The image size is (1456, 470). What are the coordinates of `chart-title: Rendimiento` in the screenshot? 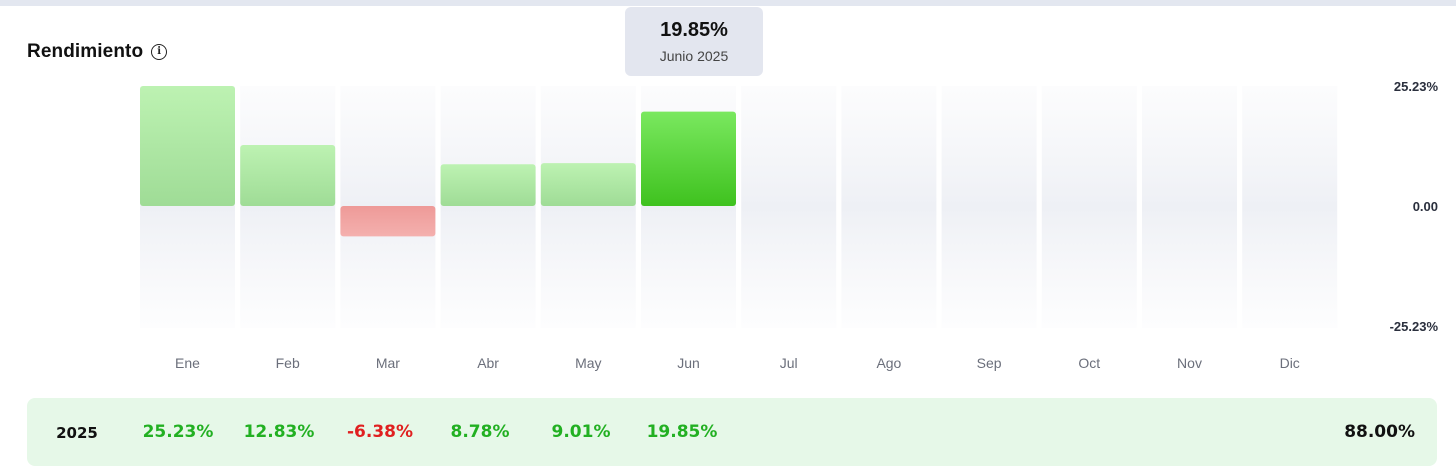 It's located at (85, 51).